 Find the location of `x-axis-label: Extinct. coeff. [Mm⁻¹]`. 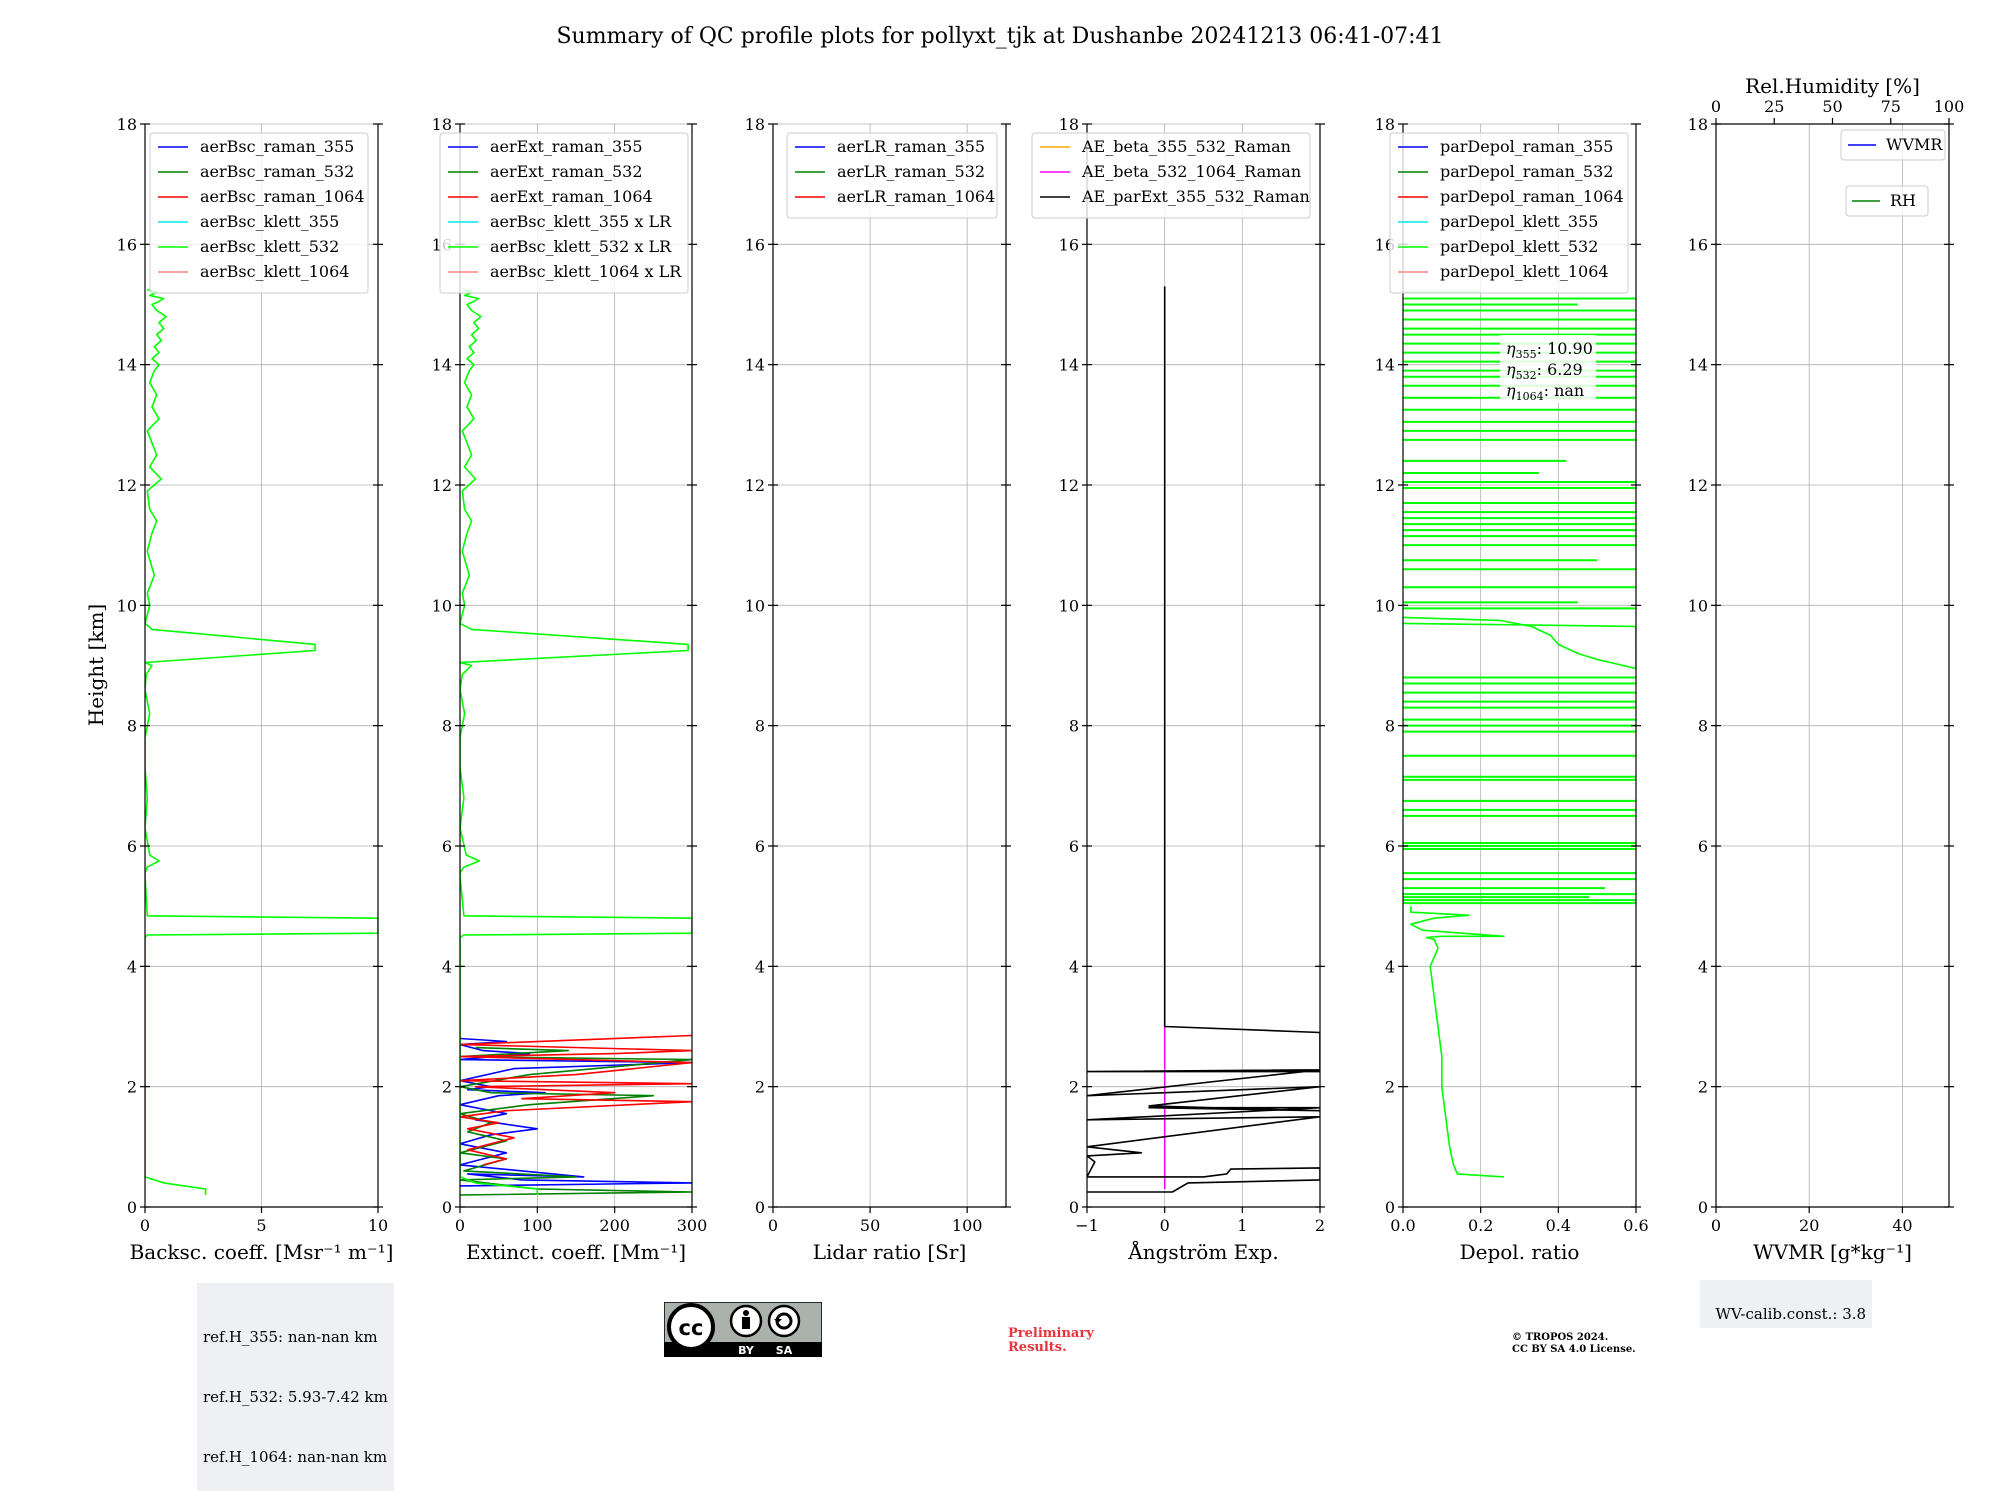

x-axis-label: Extinct. coeff. [Mm⁻¹] is located at coordinates (576, 1252).